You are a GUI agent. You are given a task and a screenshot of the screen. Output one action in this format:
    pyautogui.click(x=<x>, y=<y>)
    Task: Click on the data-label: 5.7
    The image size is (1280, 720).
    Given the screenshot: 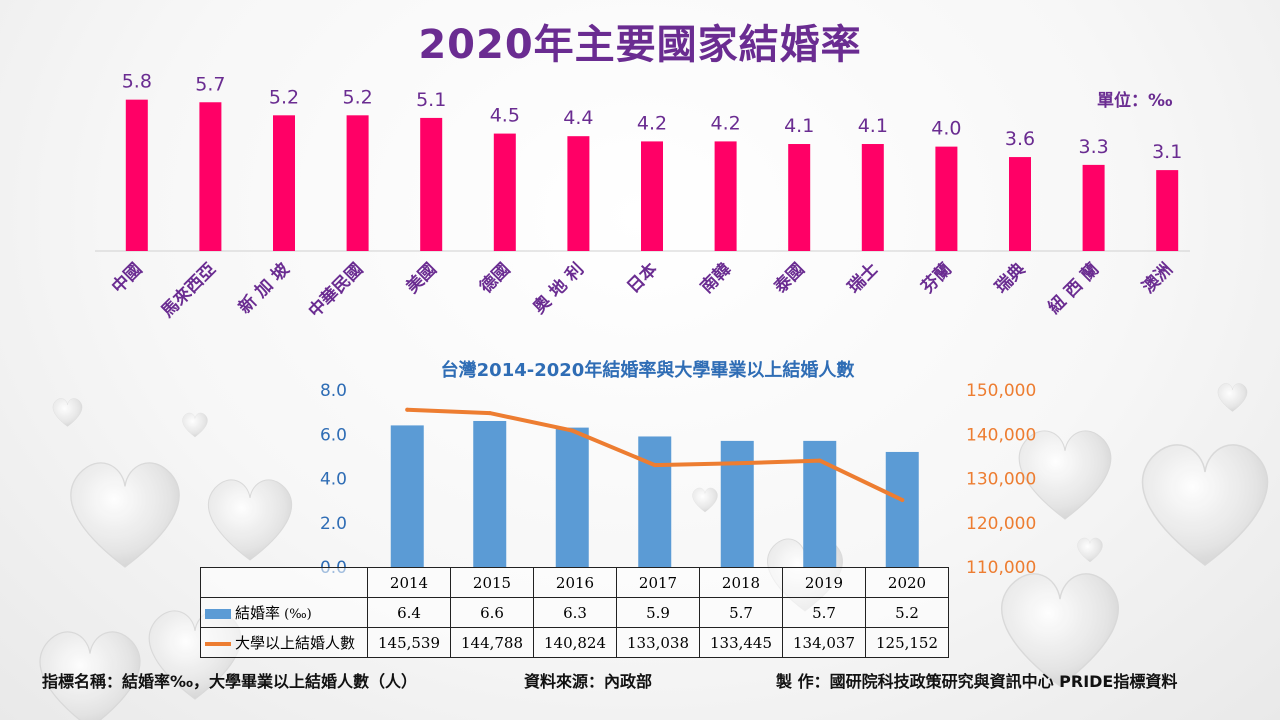 What is the action you would take?
    pyautogui.click(x=210, y=84)
    